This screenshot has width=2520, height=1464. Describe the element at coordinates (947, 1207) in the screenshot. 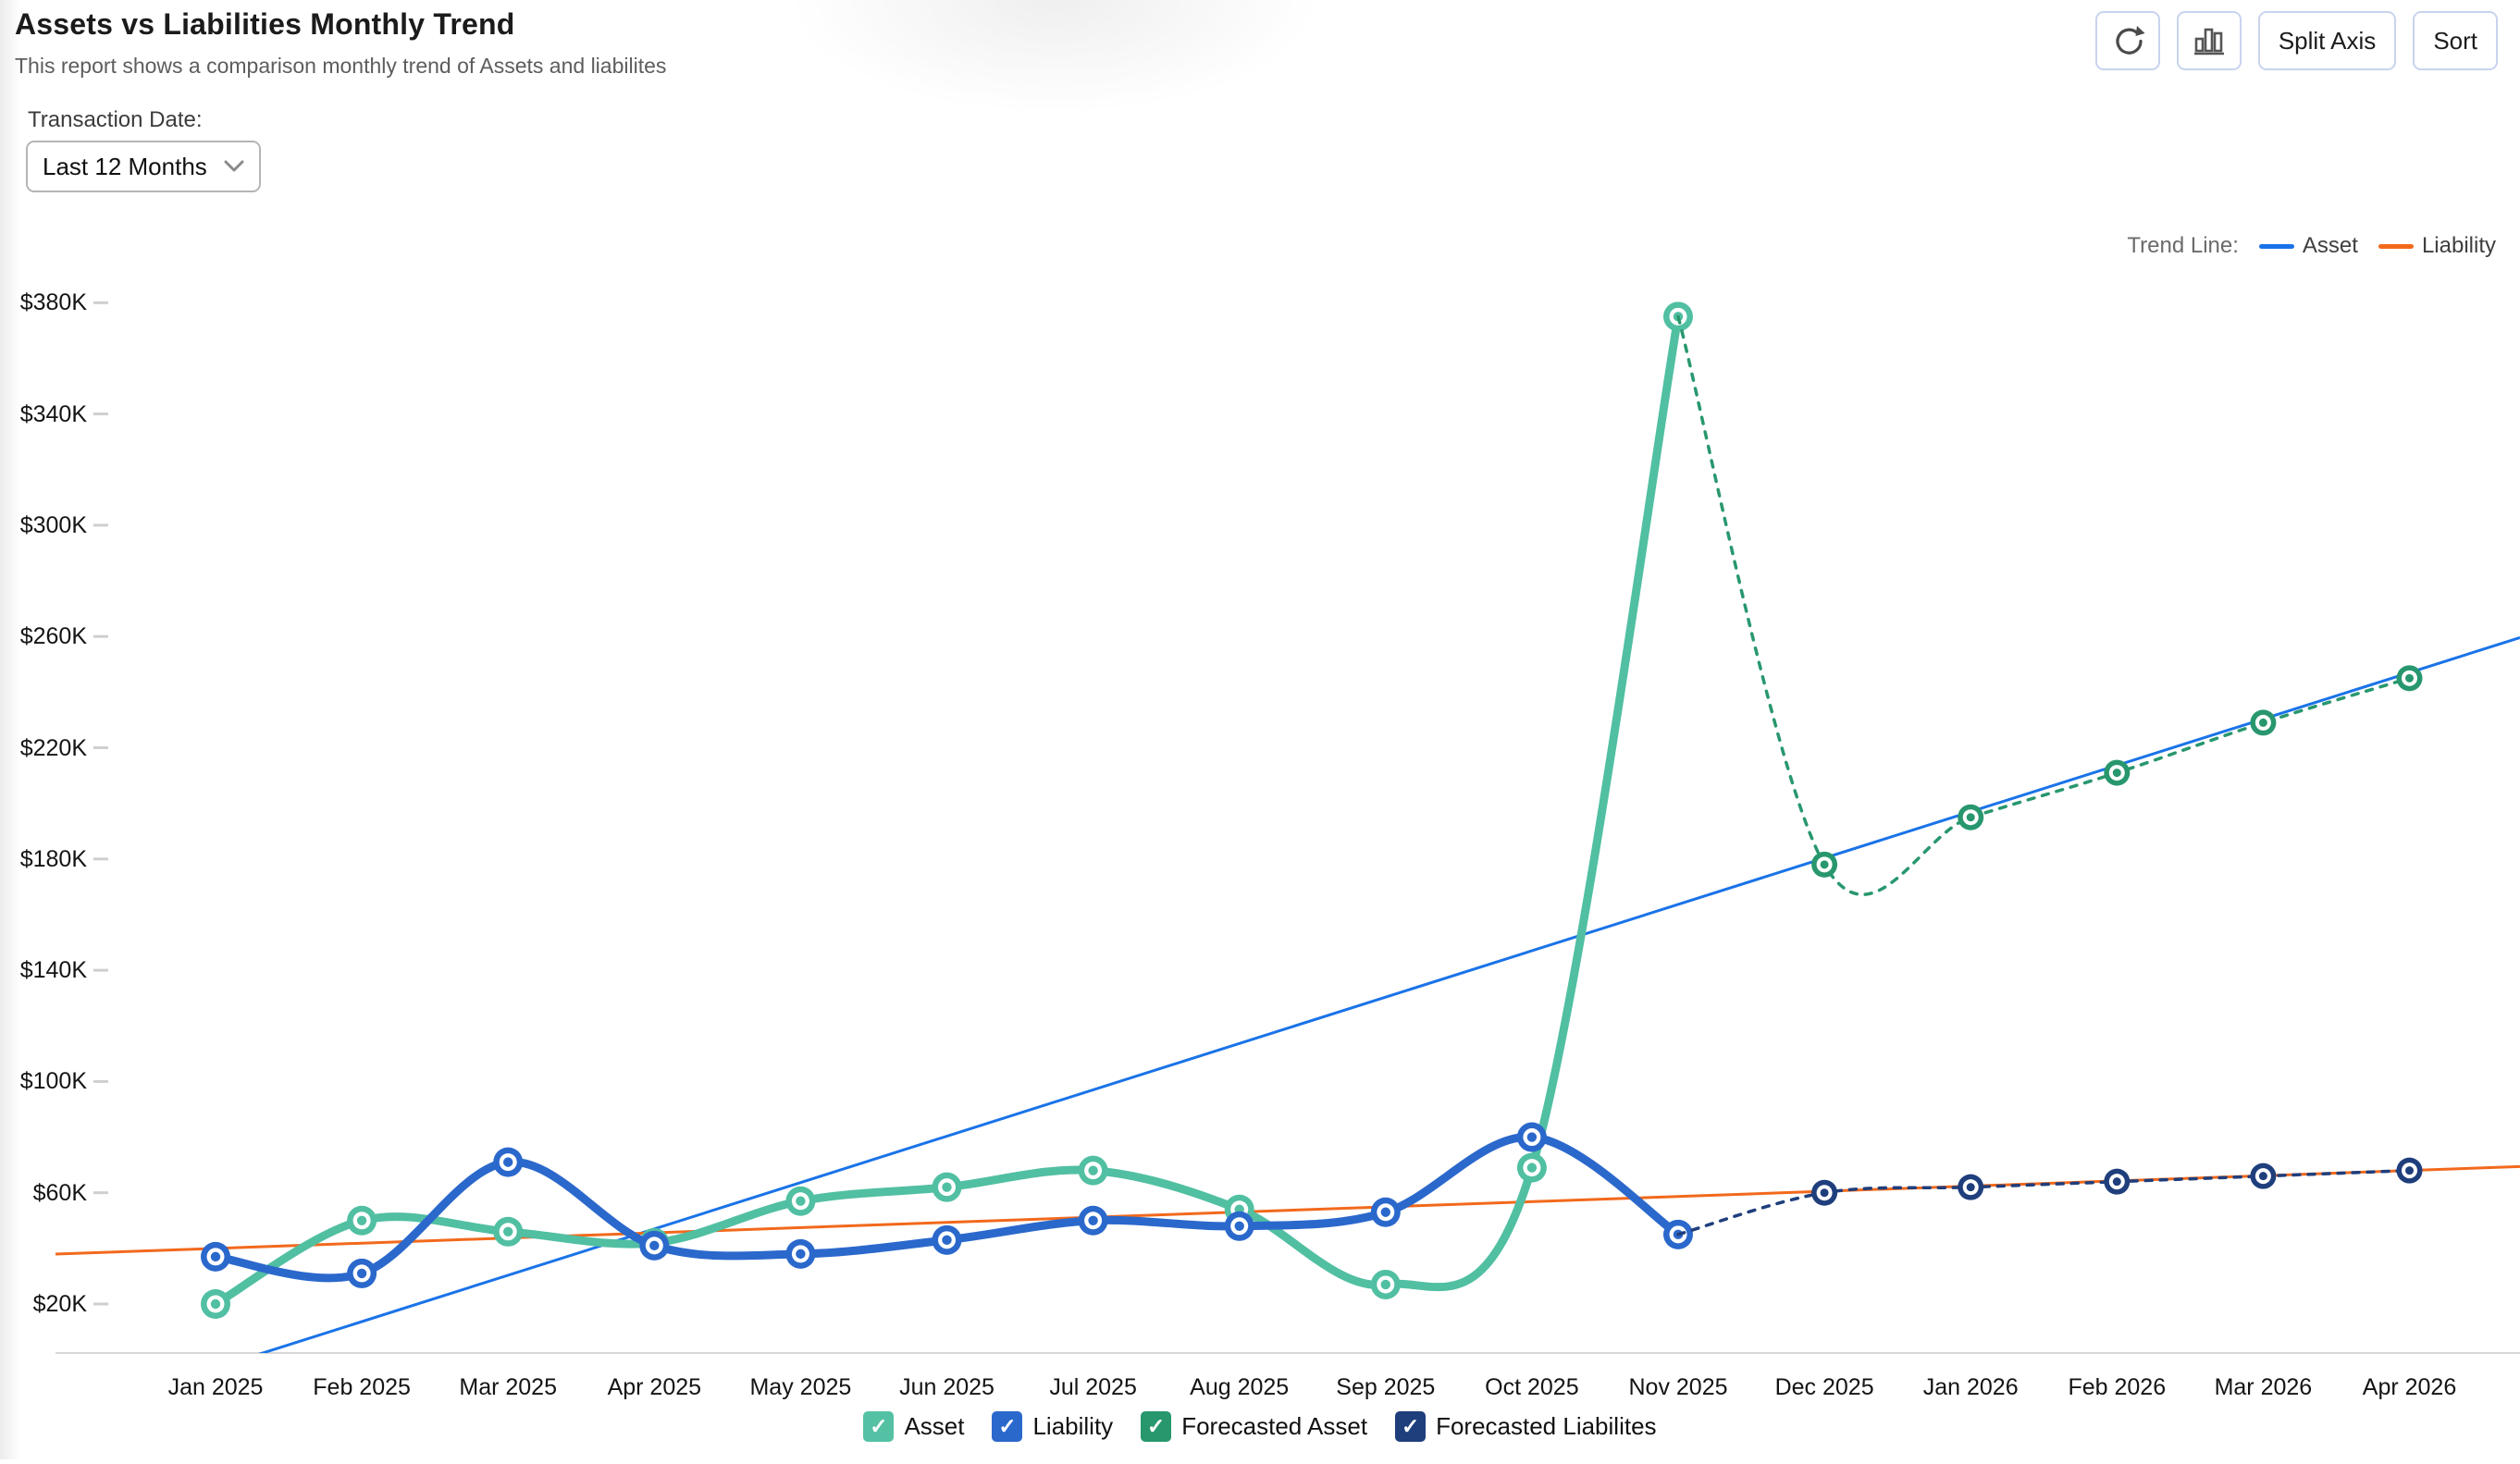

I see `liability-line` at that location.